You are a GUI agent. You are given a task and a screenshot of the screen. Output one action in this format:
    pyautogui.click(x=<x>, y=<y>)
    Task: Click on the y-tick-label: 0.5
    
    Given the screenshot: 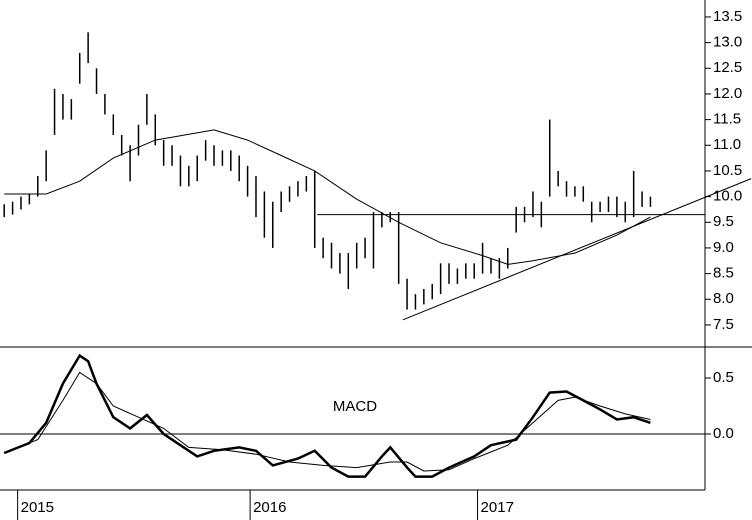 What is the action you would take?
    pyautogui.click(x=723, y=377)
    